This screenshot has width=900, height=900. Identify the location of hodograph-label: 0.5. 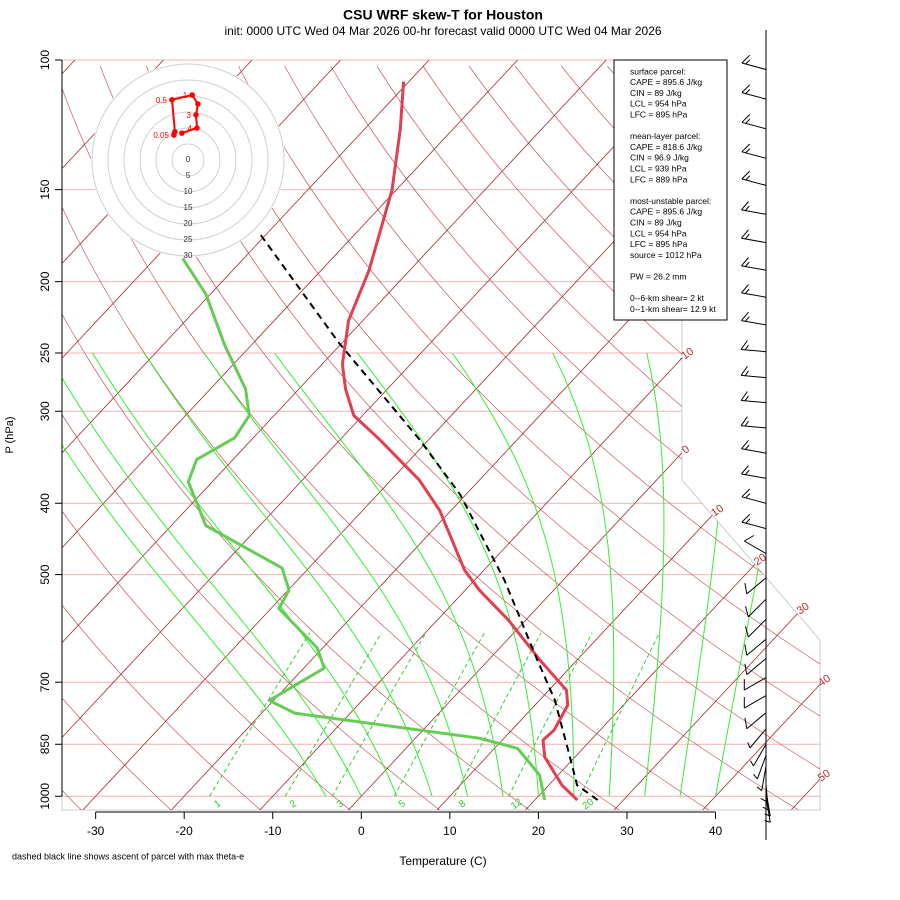
(162, 100).